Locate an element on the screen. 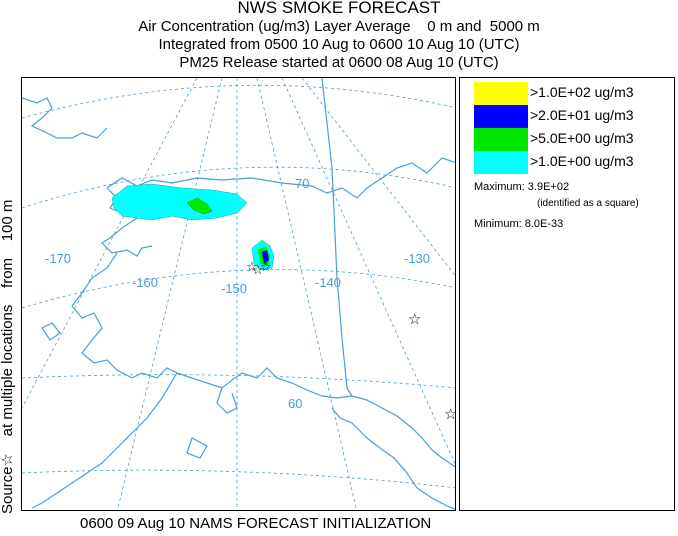 This screenshot has width=678, height=536. border-line is located at coordinates (337, 237).